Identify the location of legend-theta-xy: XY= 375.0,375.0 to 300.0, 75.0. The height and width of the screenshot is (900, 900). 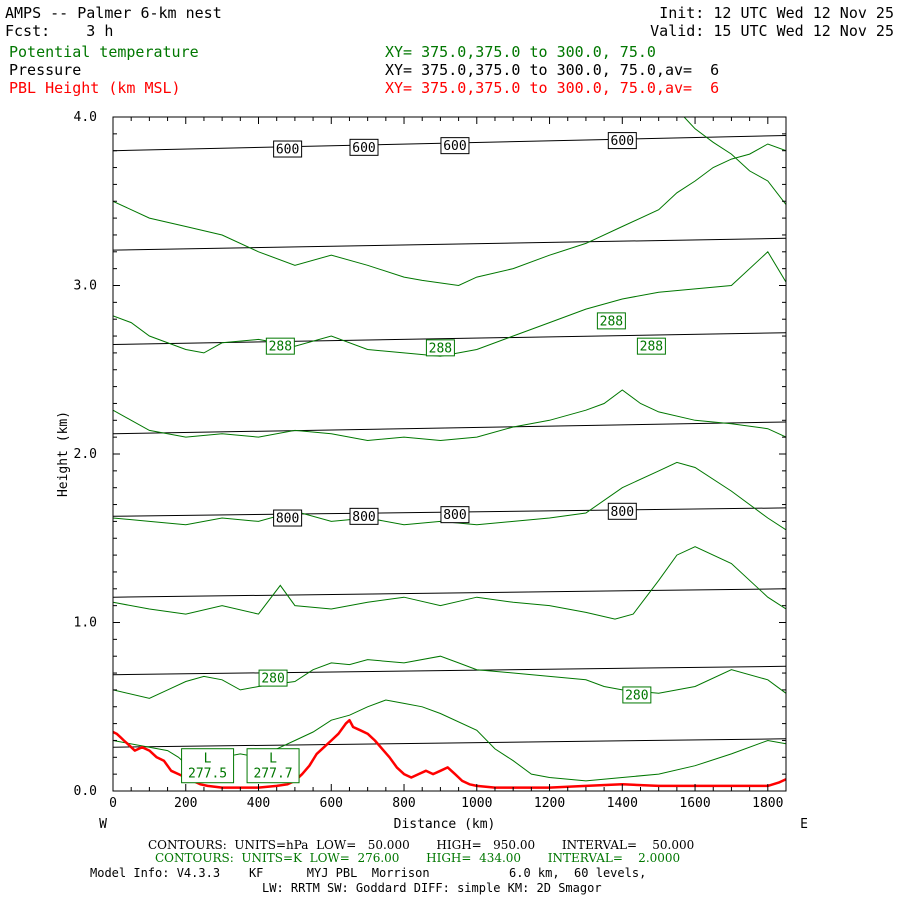
(520, 52).